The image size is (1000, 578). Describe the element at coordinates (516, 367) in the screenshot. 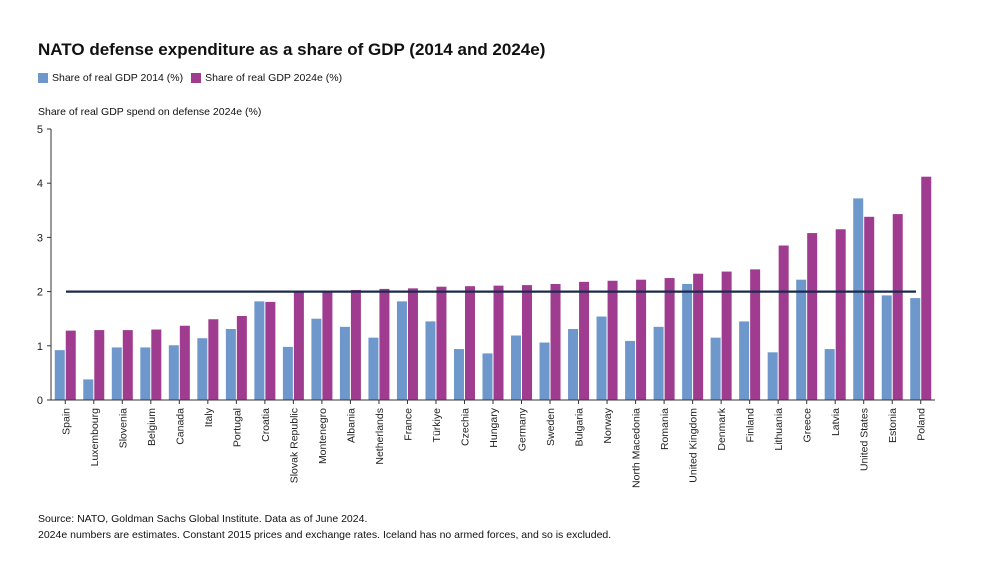

I see `bar-2014-germany` at that location.